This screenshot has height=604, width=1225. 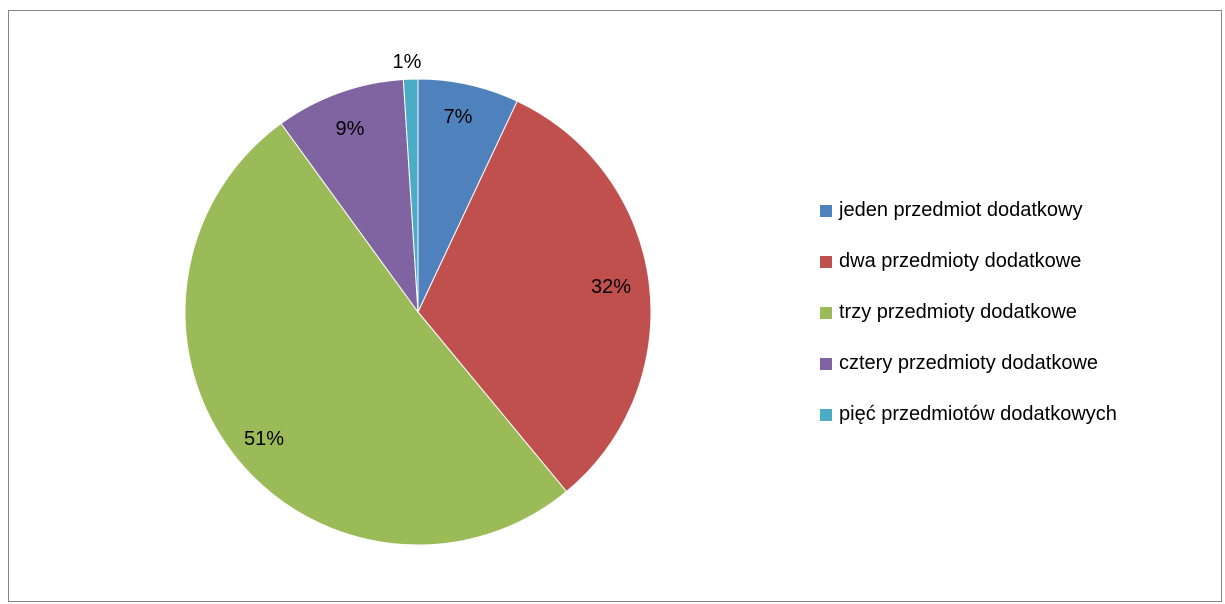 I want to click on legend-label: pięć przedmiotów dodatkowych, so click(x=978, y=414).